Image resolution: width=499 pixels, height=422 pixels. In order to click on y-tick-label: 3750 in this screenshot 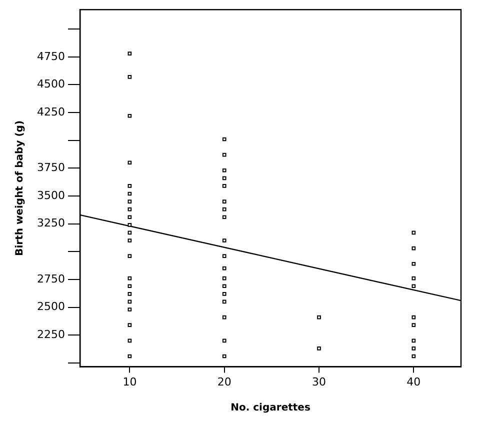, I will do `click(50, 167)`.